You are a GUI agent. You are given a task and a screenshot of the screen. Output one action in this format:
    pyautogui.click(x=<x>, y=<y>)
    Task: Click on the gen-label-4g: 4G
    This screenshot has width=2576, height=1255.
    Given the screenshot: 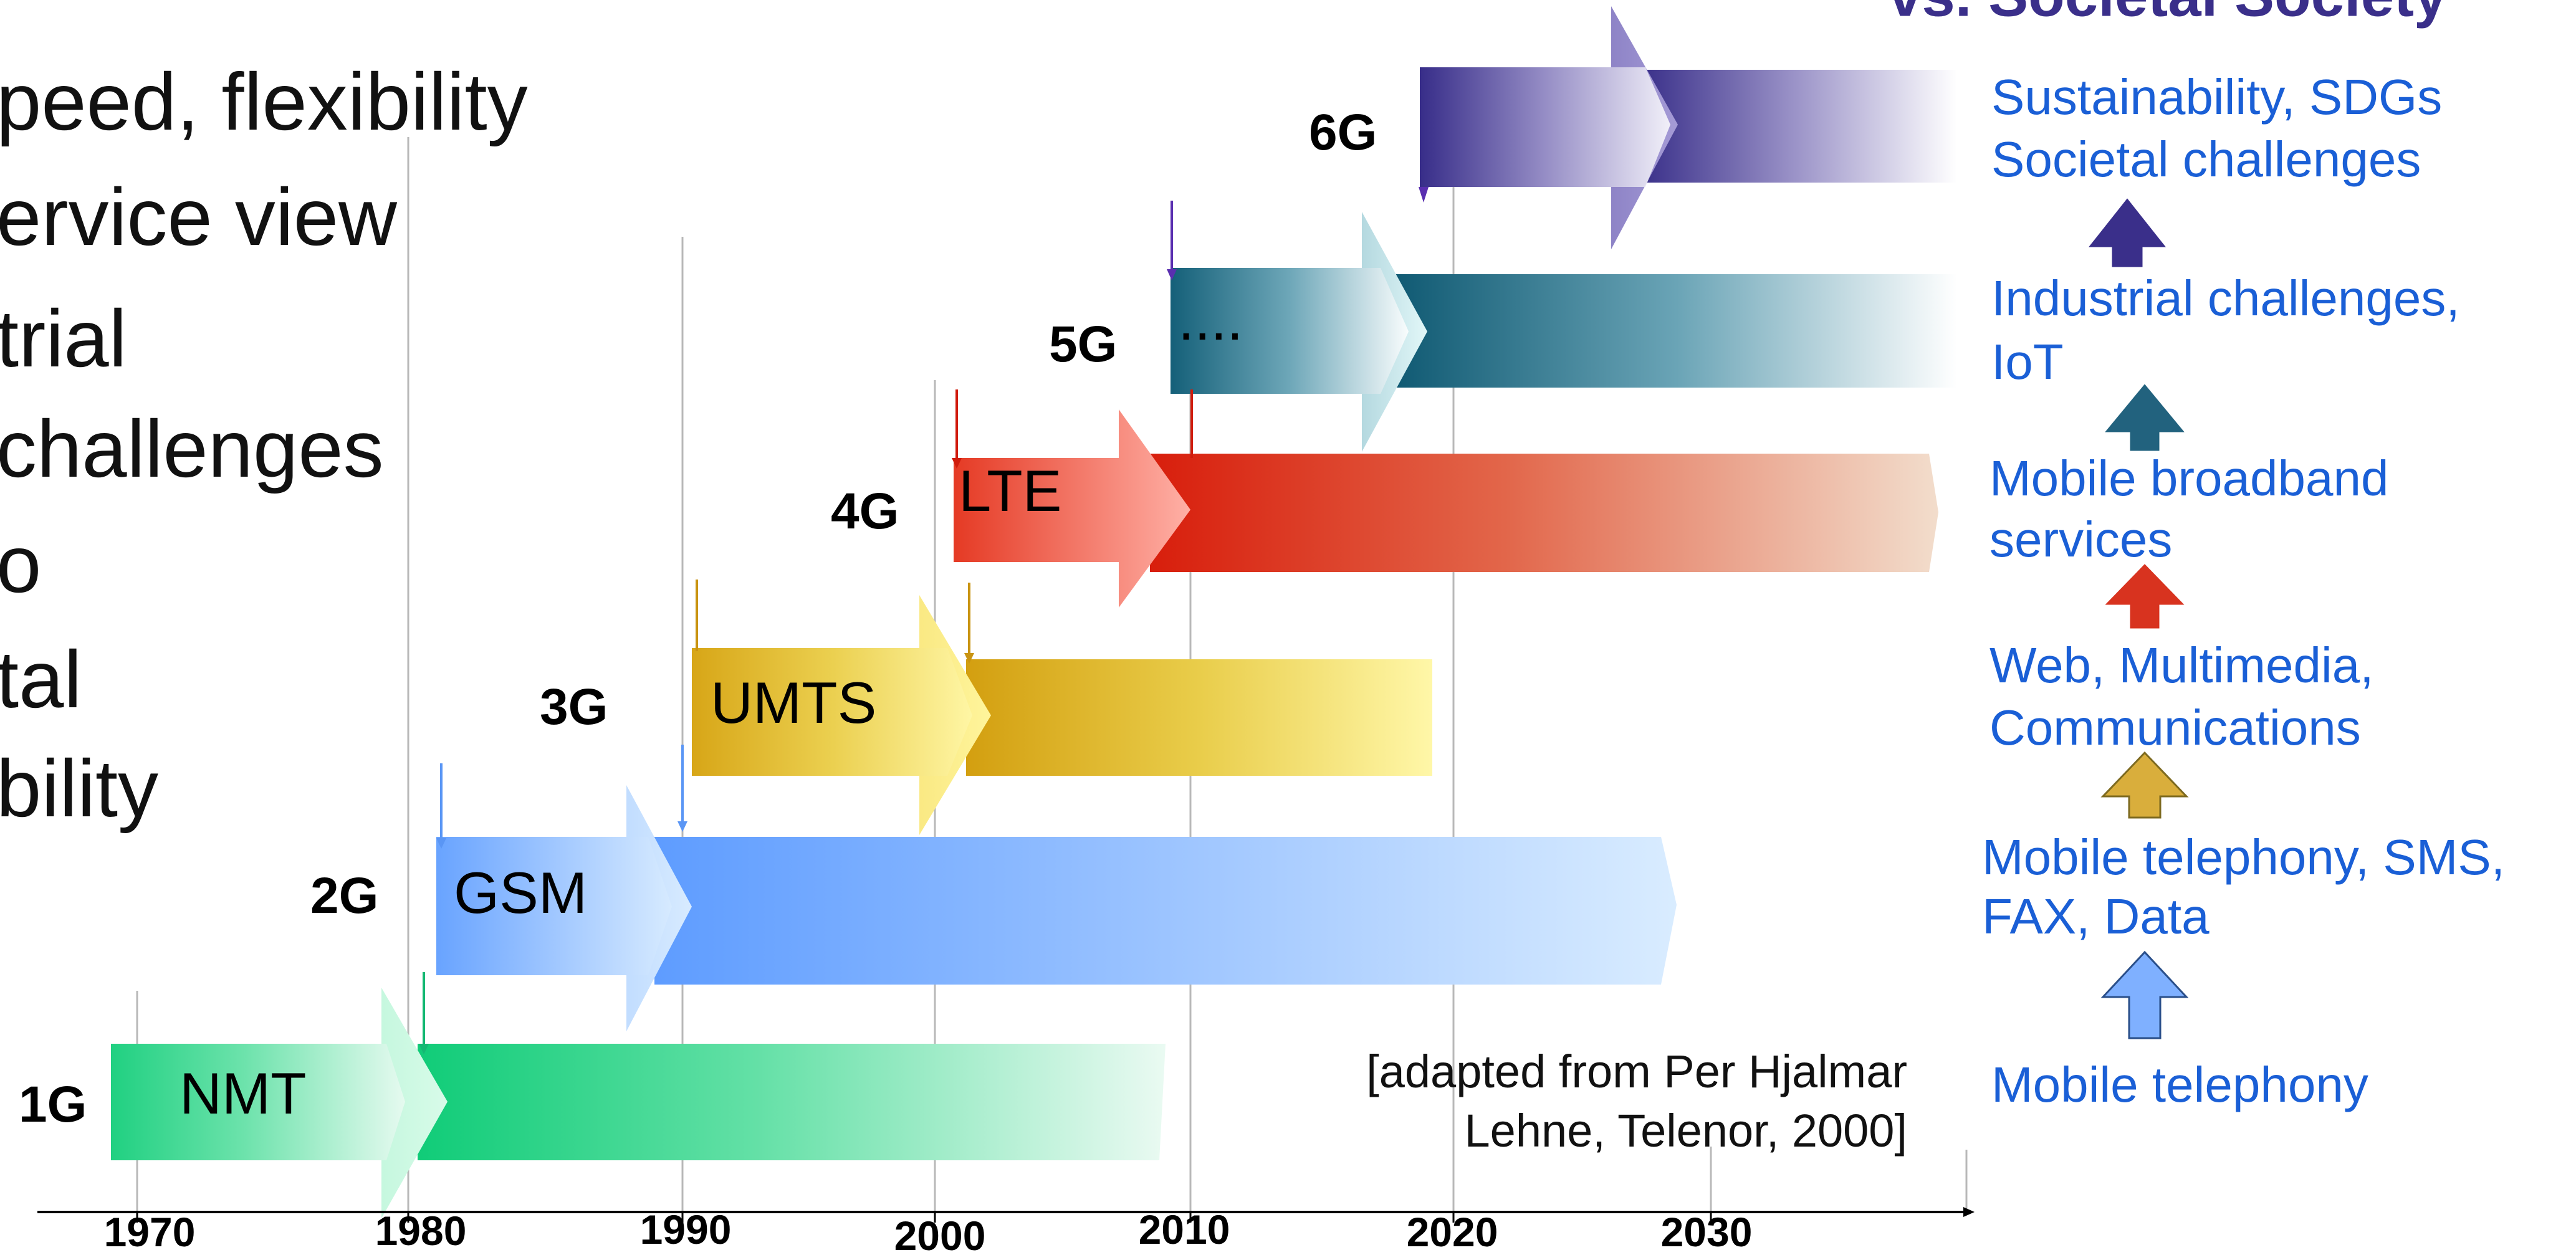 What is the action you would take?
    pyautogui.click(x=865, y=511)
    